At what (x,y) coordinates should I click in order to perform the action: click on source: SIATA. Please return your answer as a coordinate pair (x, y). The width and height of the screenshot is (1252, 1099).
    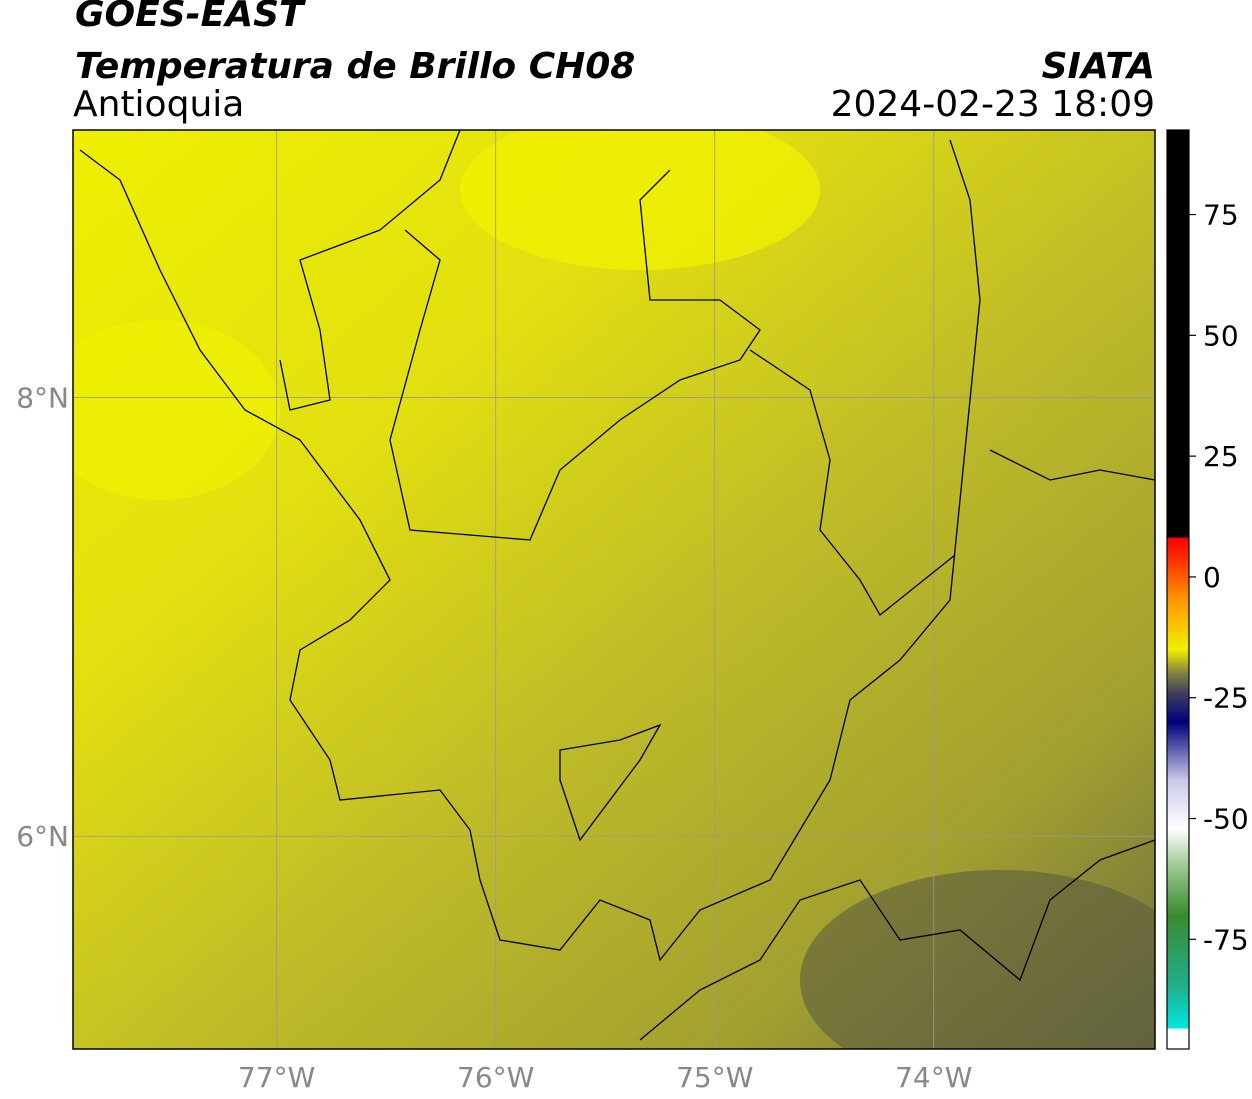
    Looking at the image, I should click on (1098, 66).